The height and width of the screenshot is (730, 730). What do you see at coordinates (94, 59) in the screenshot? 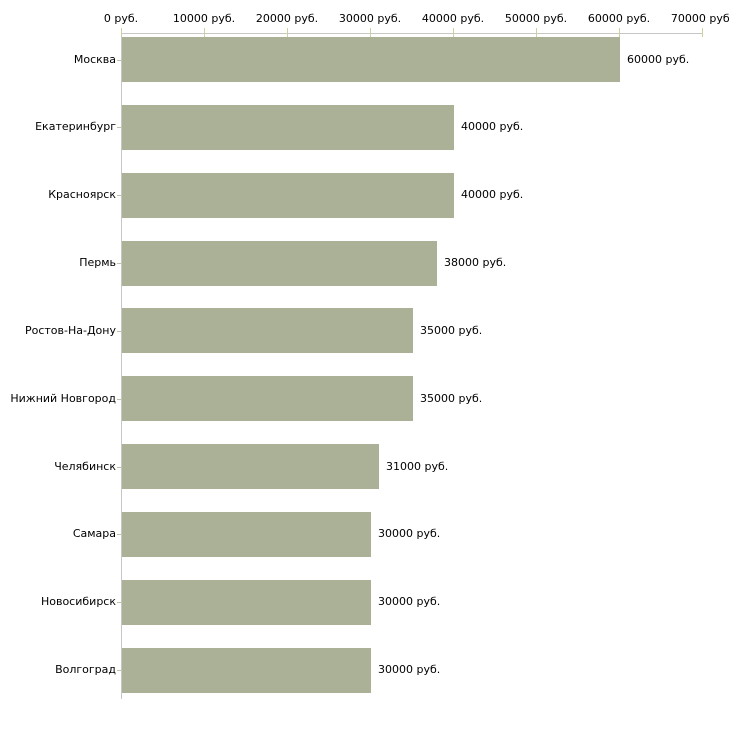
I see `category-label: Москва` at bounding box center [94, 59].